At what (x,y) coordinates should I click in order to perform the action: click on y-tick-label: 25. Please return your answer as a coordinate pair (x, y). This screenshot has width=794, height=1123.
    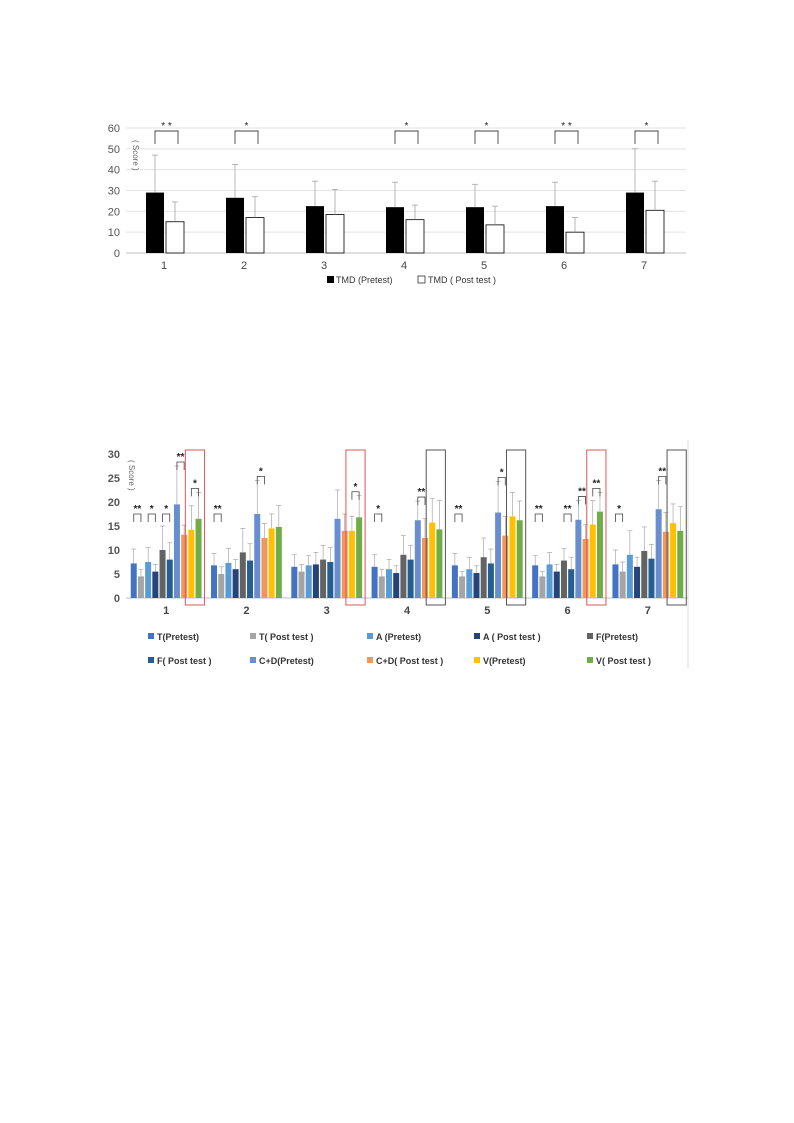
    Looking at the image, I should click on (114, 479).